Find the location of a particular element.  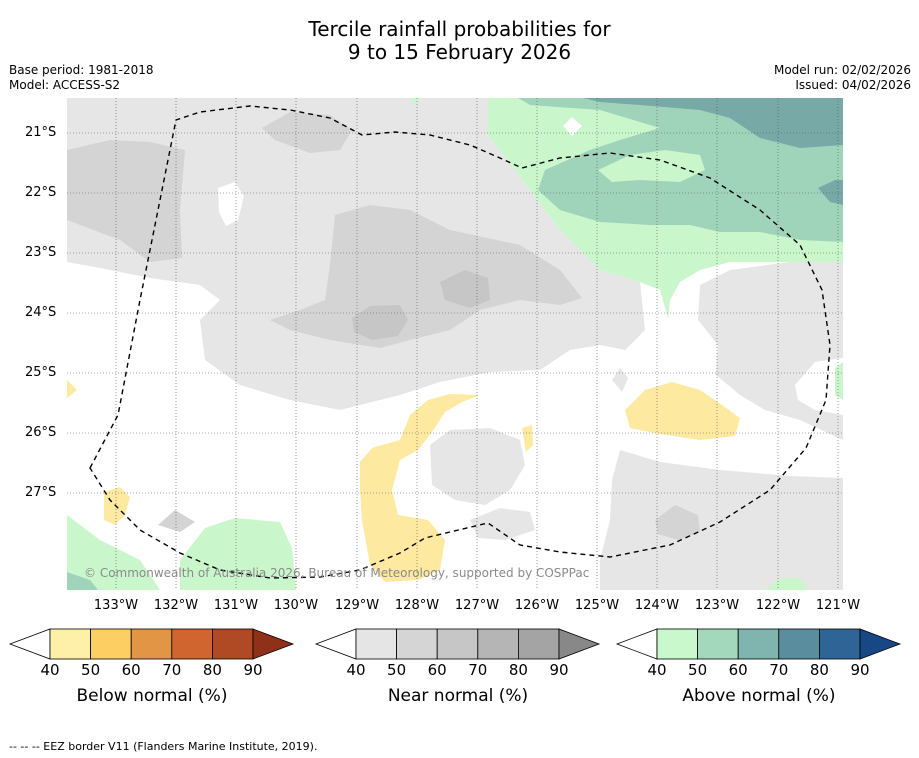

colorbar-near-label: Near normal (%) is located at coordinates (458, 696).